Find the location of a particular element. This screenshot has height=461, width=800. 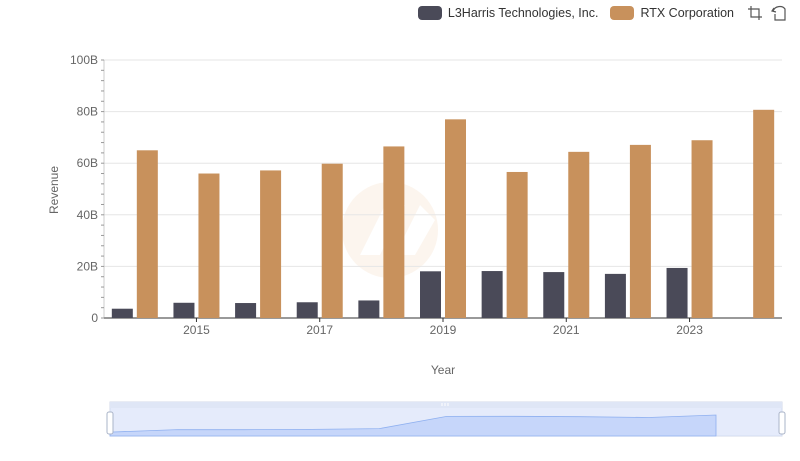

x-axis: 2015 2017 2019 2021 2023 is located at coordinates (443, 327).